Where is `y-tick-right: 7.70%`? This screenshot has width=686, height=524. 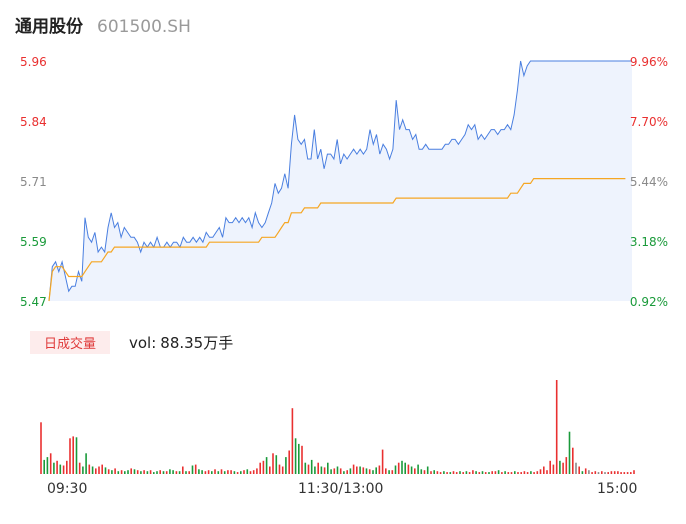
y-tick-right: 7.70% is located at coordinates (649, 122).